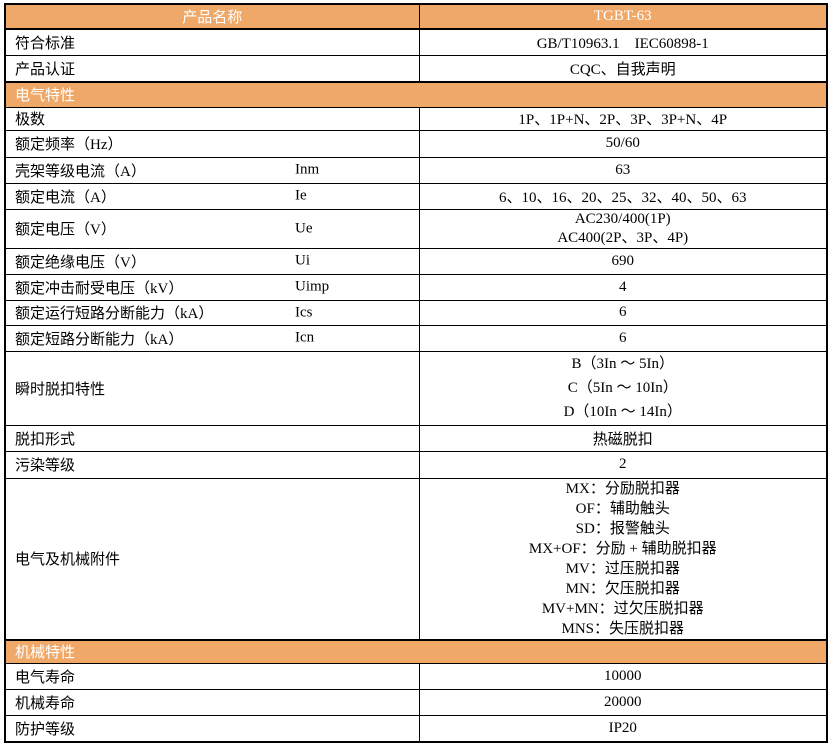 This screenshot has width=830, height=743. Describe the element at coordinates (212, 464) in the screenshot. I see `row-pollution-label: 污染等级` at that location.